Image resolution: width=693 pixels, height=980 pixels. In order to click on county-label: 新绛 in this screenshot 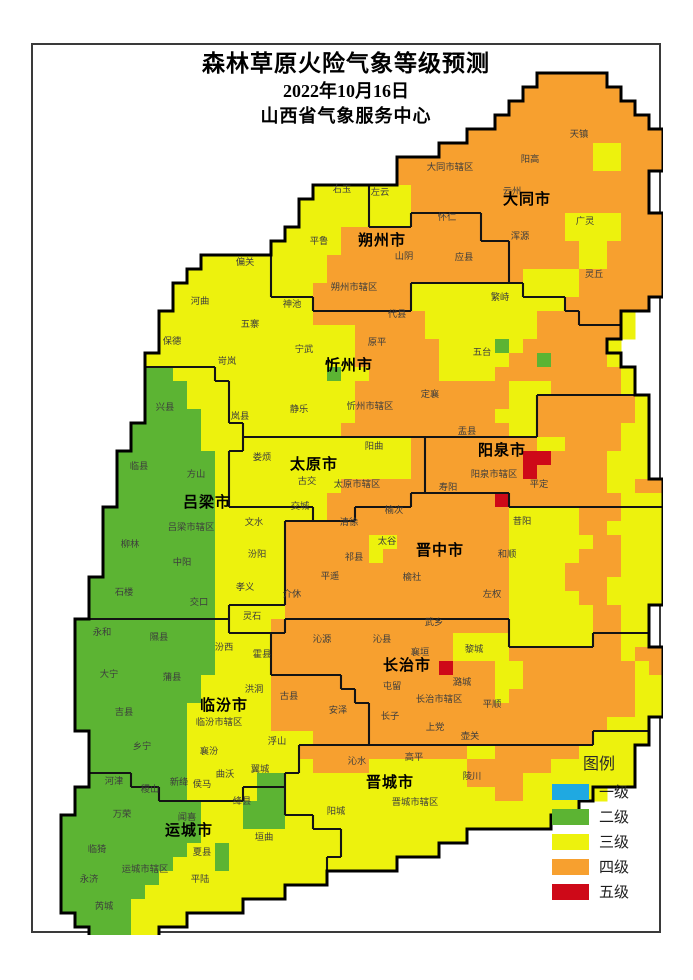, I will do `click(179, 782)`.